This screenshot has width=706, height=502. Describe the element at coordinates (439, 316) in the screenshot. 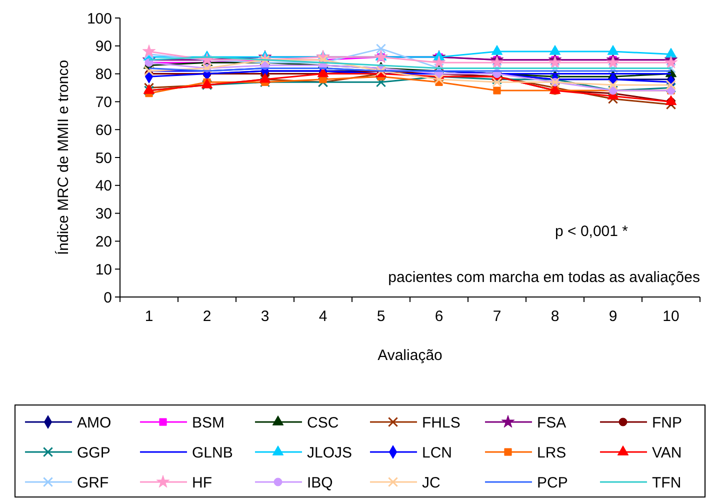

I see `x-tick-label: 6` at that location.